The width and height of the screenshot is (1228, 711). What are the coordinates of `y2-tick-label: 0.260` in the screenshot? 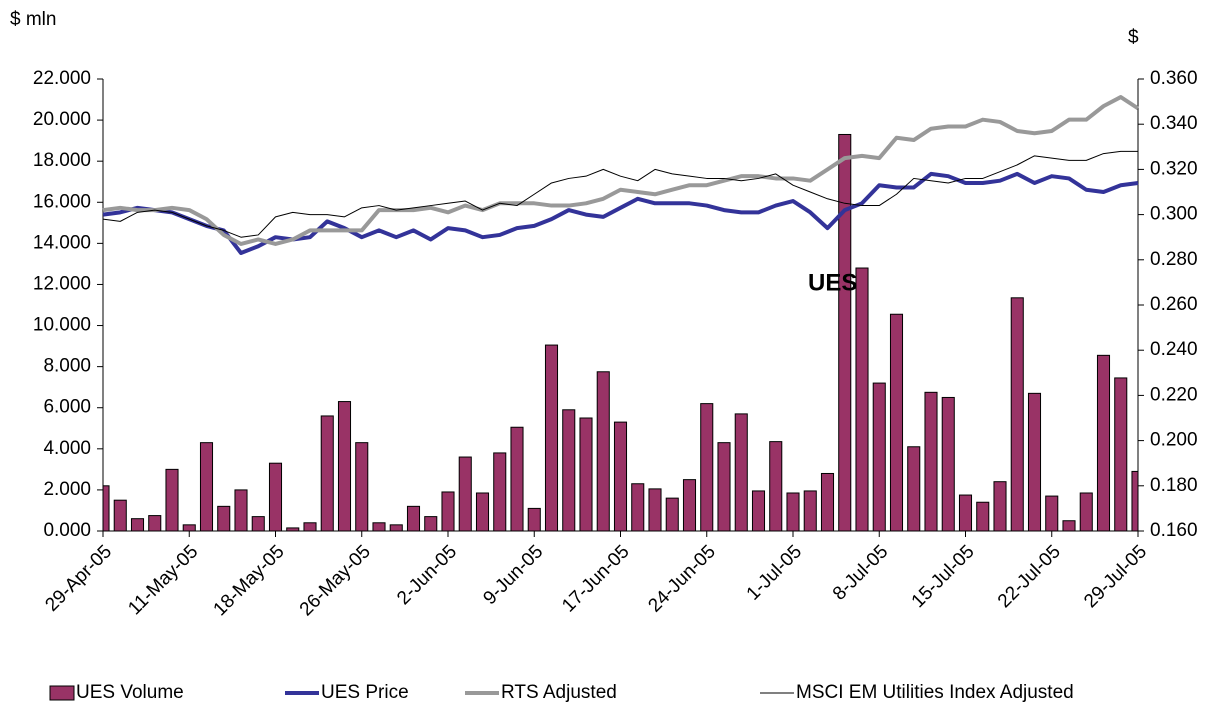 It's located at (1174, 304).